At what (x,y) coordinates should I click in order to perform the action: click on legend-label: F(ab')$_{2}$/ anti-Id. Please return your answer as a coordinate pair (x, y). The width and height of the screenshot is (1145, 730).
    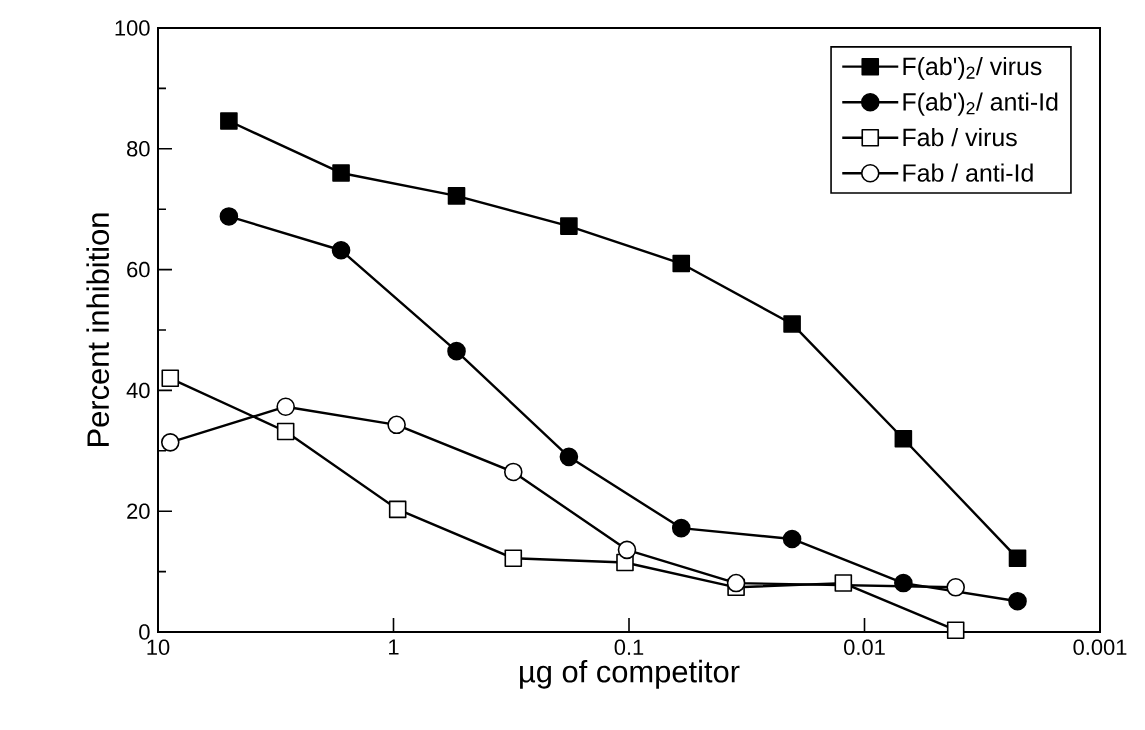
    Looking at the image, I should click on (980, 104).